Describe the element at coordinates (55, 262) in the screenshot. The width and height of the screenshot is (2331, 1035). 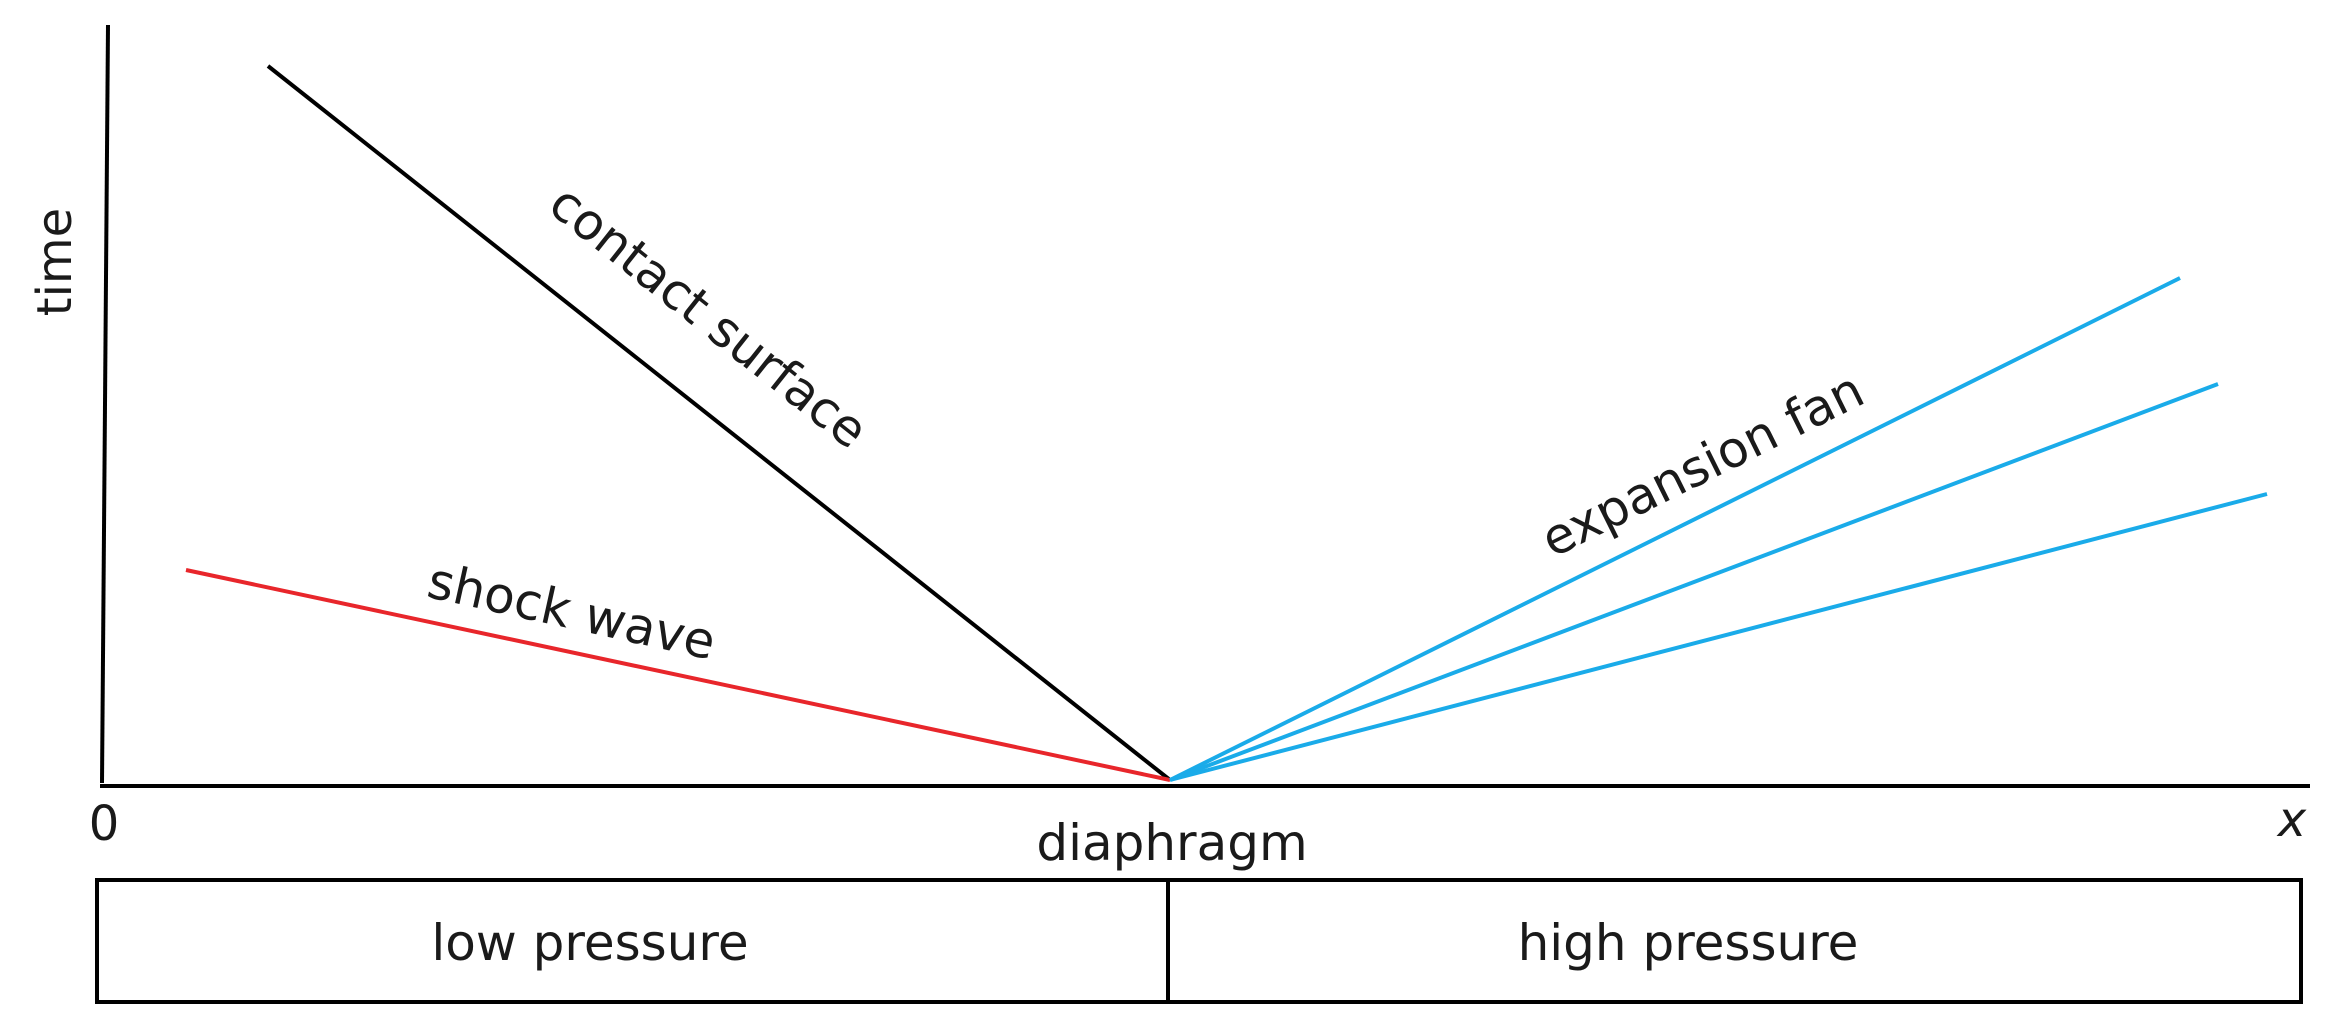
I see `time-axis-label: time` at that location.